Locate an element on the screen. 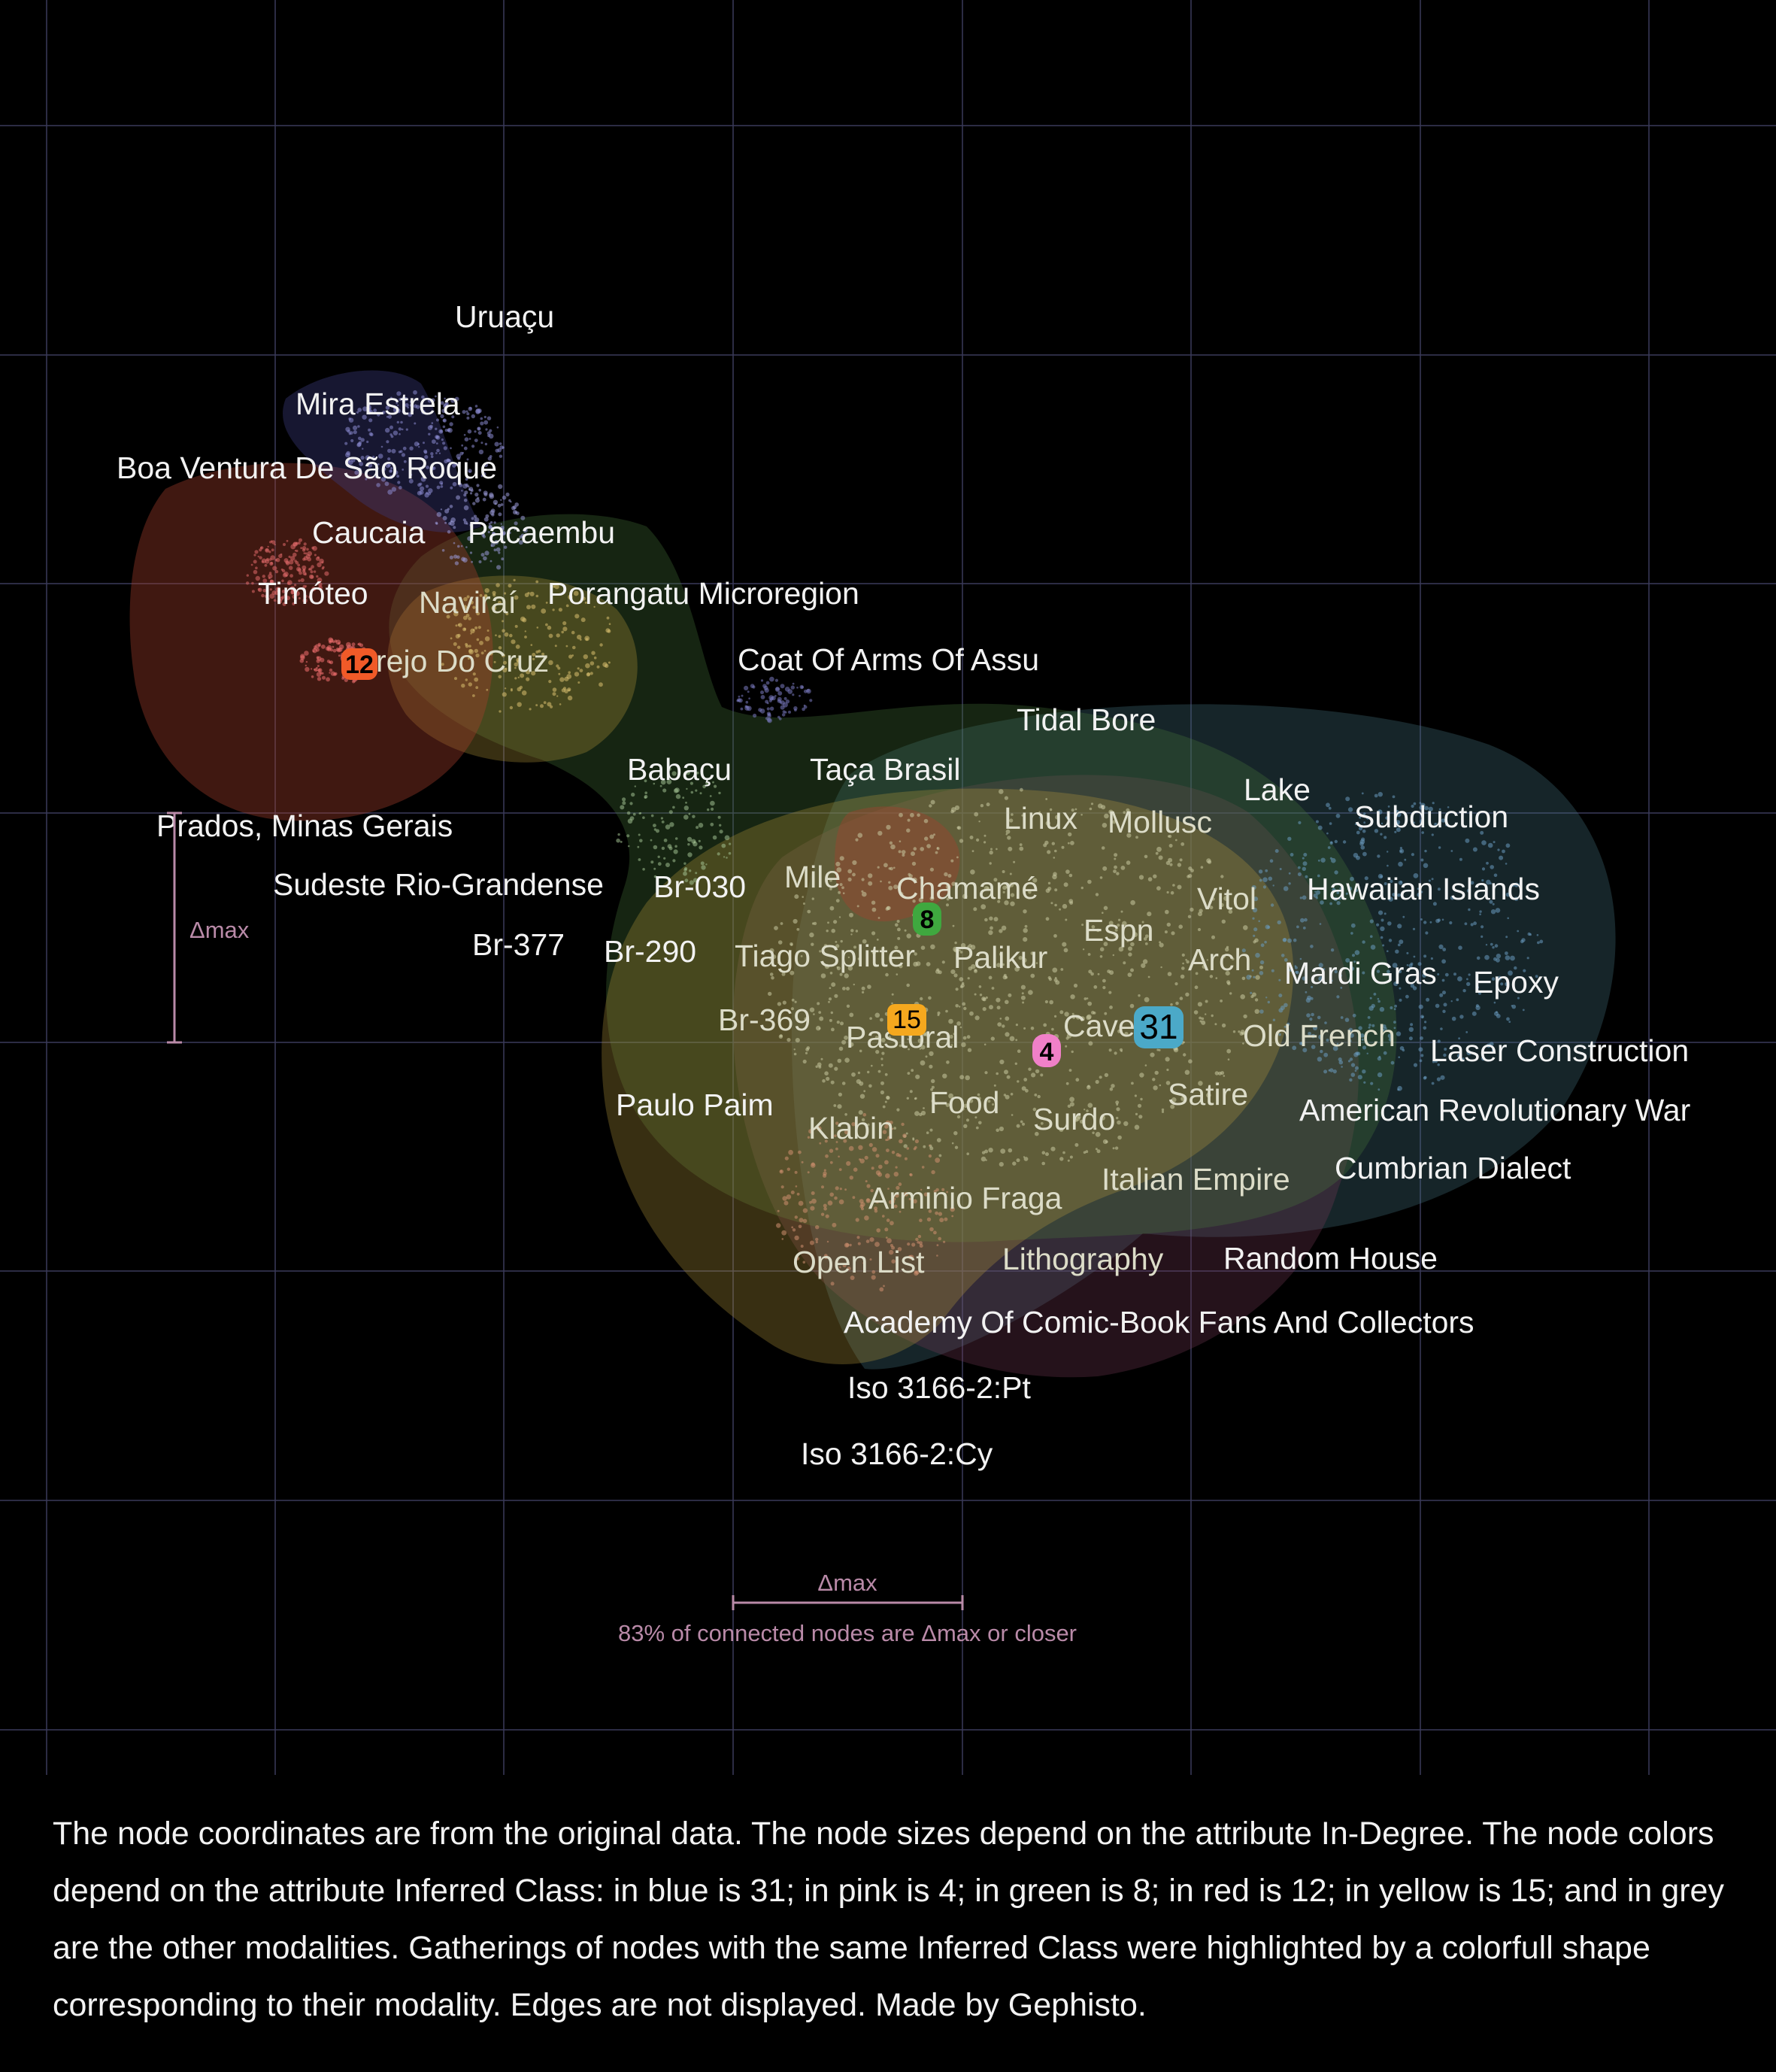  class-badges: 12 8 15 4 31 is located at coordinates (762, 857).